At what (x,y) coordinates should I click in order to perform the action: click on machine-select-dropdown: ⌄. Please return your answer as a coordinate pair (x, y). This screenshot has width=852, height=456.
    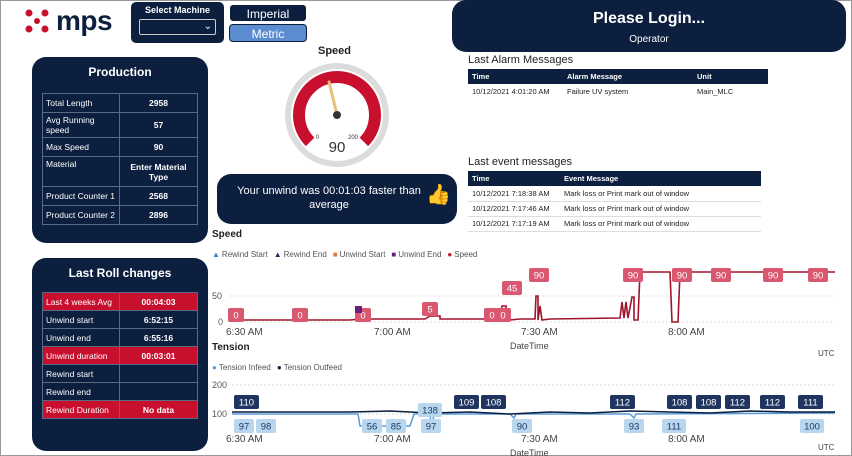
    Looking at the image, I should click on (177, 27).